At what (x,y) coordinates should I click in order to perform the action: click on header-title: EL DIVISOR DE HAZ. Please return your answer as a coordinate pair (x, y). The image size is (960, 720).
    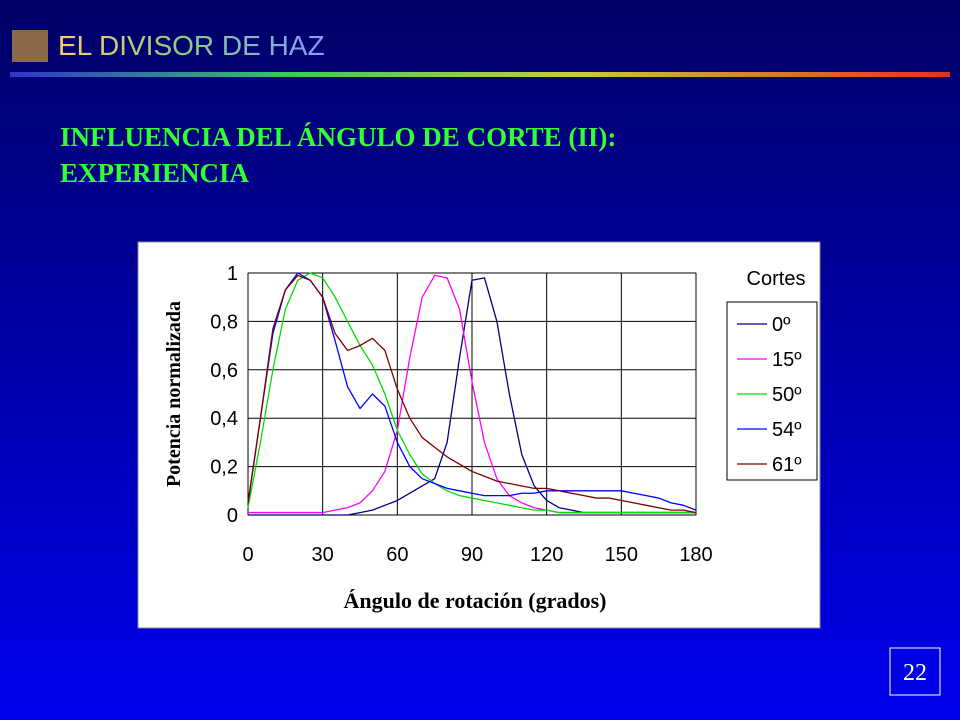
    Looking at the image, I should click on (191, 45).